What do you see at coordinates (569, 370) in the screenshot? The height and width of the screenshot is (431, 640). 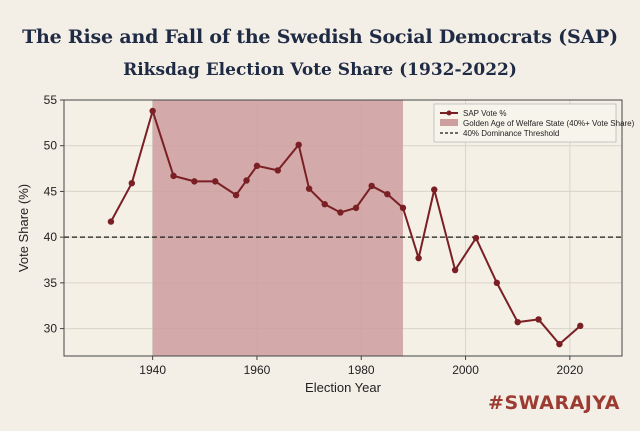 I see `x-tick-label: 2020` at bounding box center [569, 370].